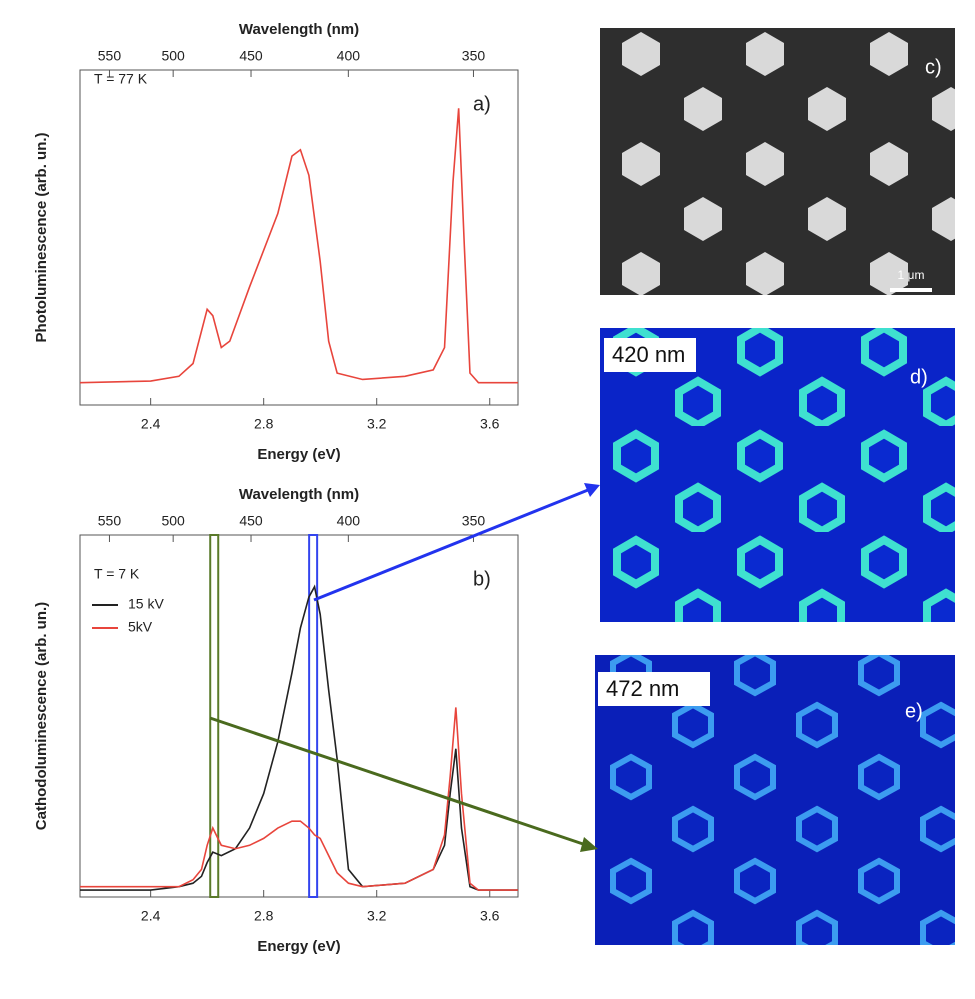  What do you see at coordinates (919, 377) in the screenshot?
I see `panel-label: d)` at bounding box center [919, 377].